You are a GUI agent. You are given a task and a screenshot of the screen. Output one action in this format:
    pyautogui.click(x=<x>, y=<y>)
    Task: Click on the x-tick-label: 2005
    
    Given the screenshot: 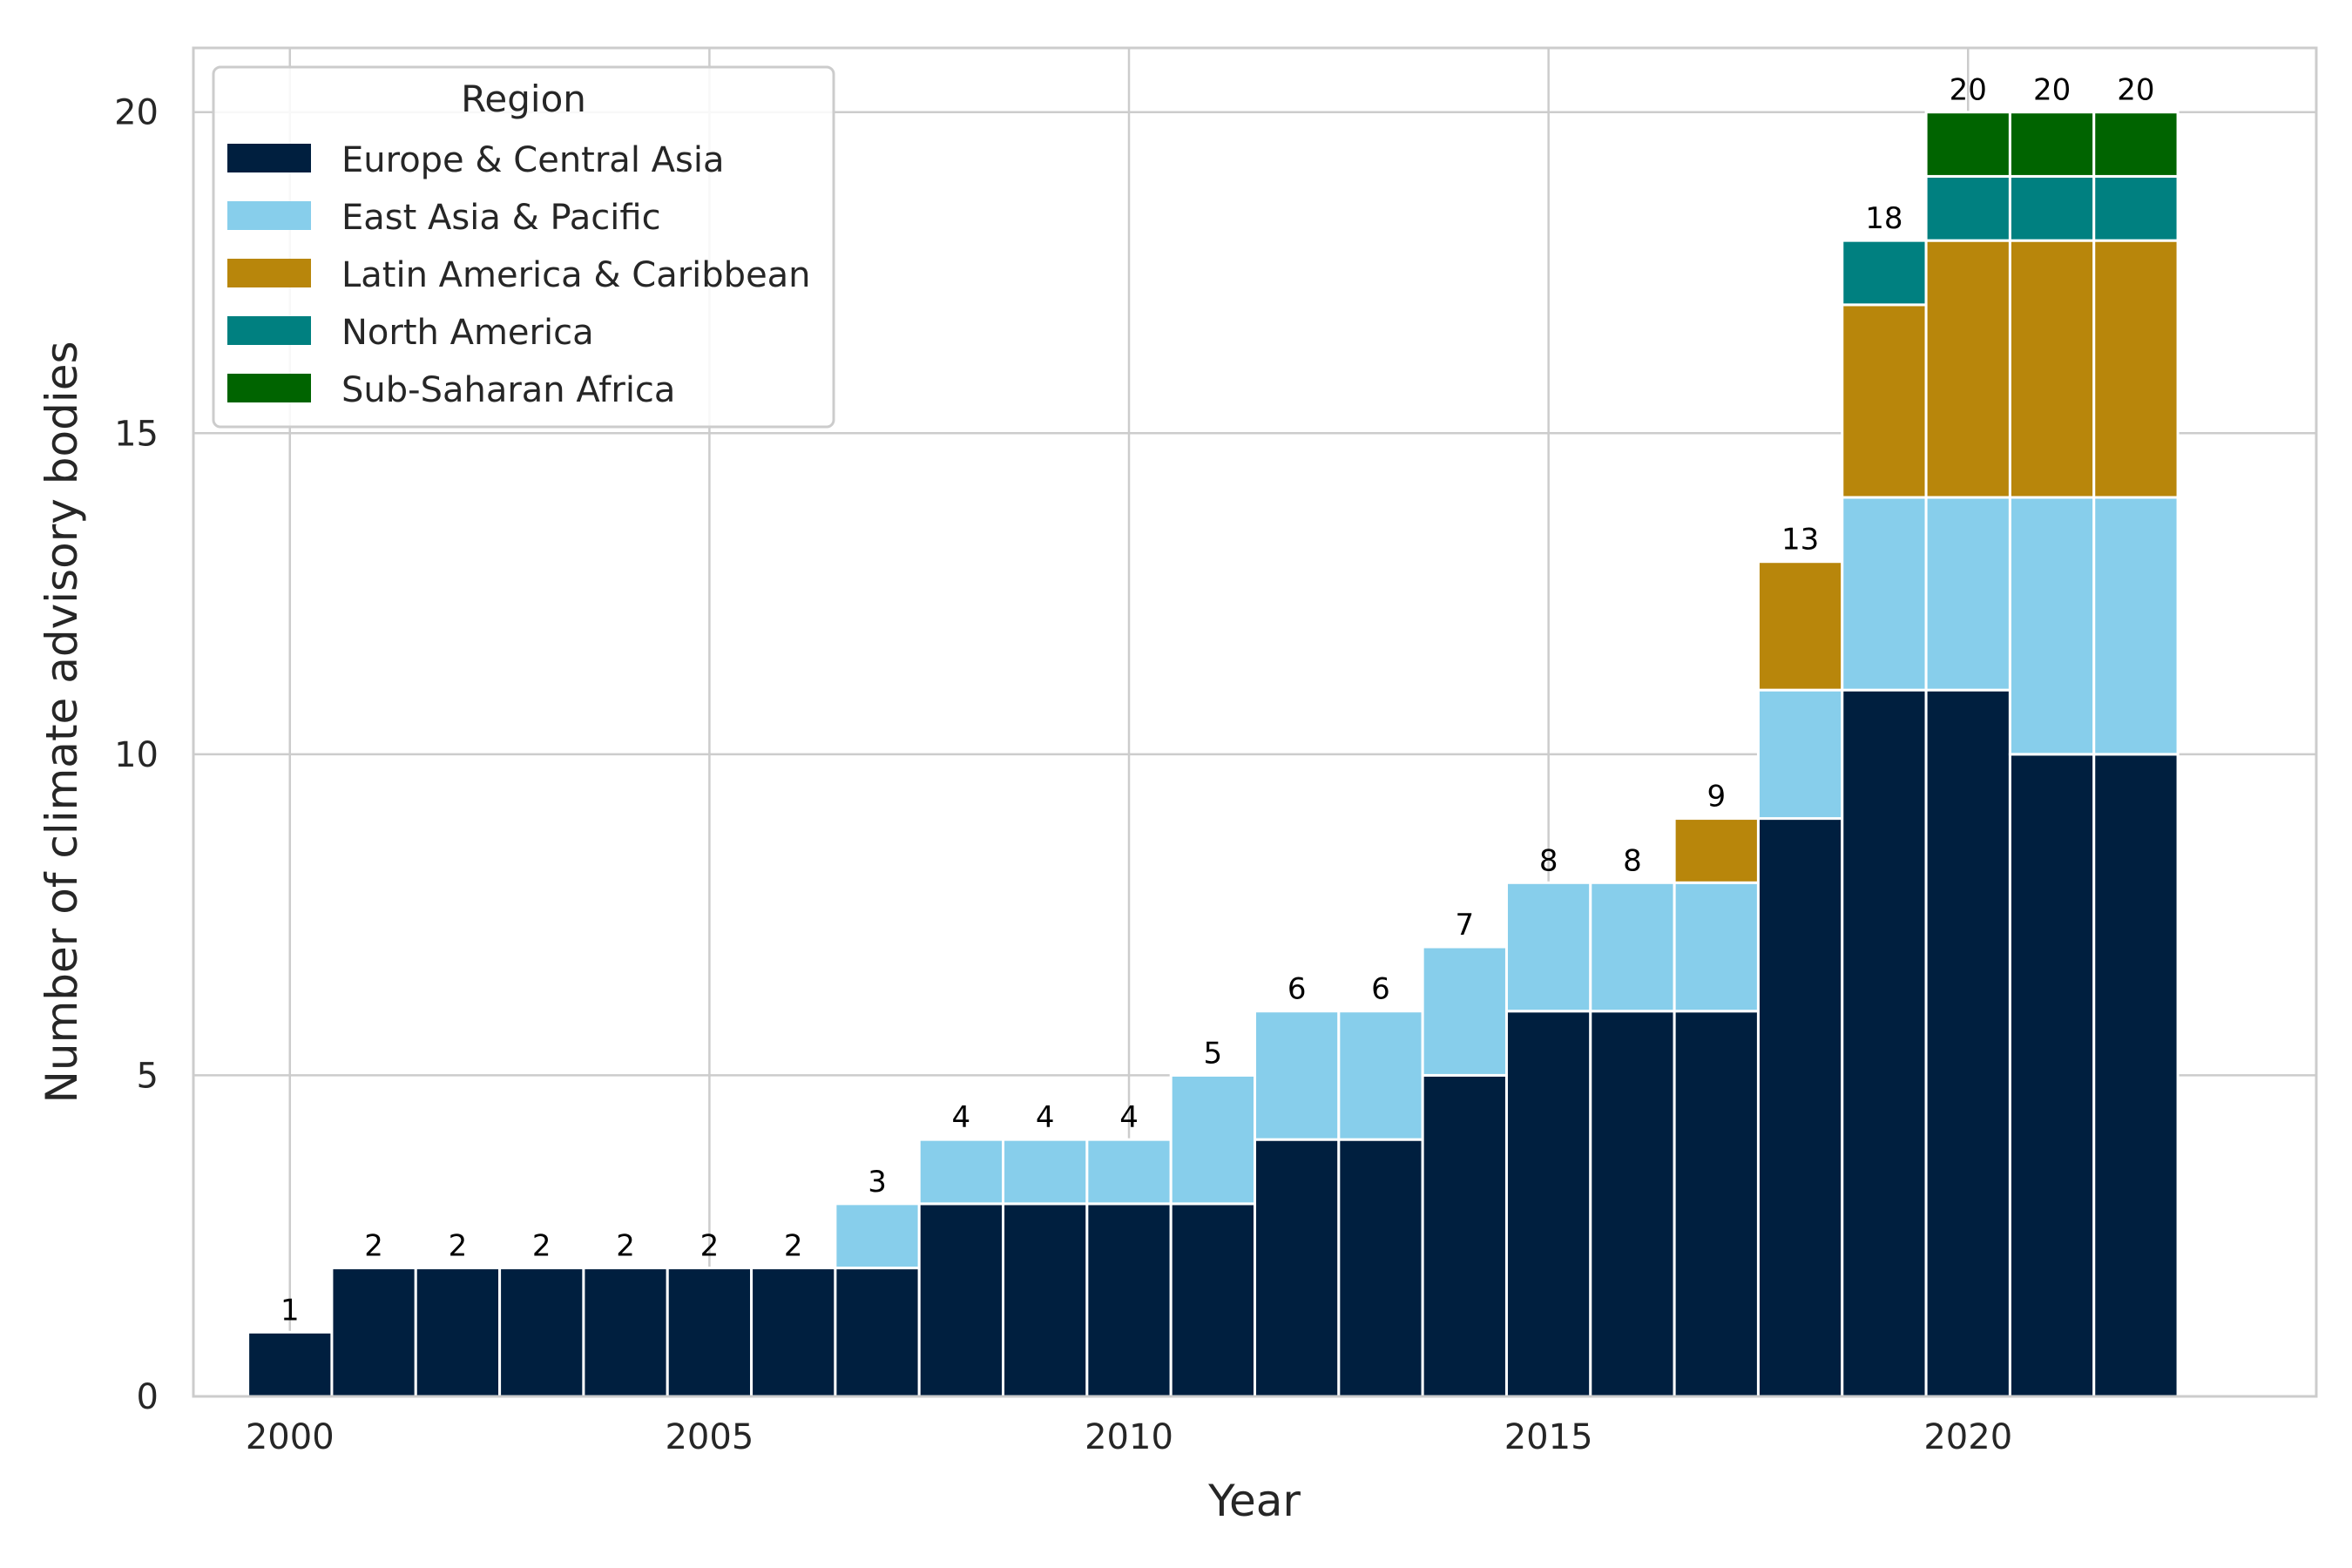 What is the action you would take?
    pyautogui.click(x=709, y=1437)
    